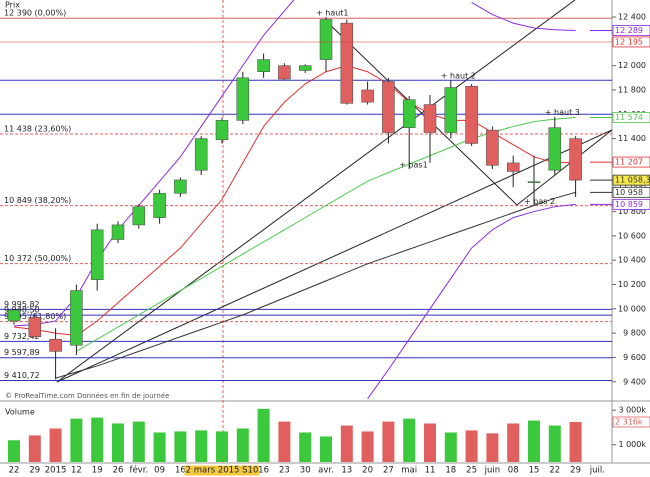  I want to click on x-tick-label: 23, so click(284, 471).